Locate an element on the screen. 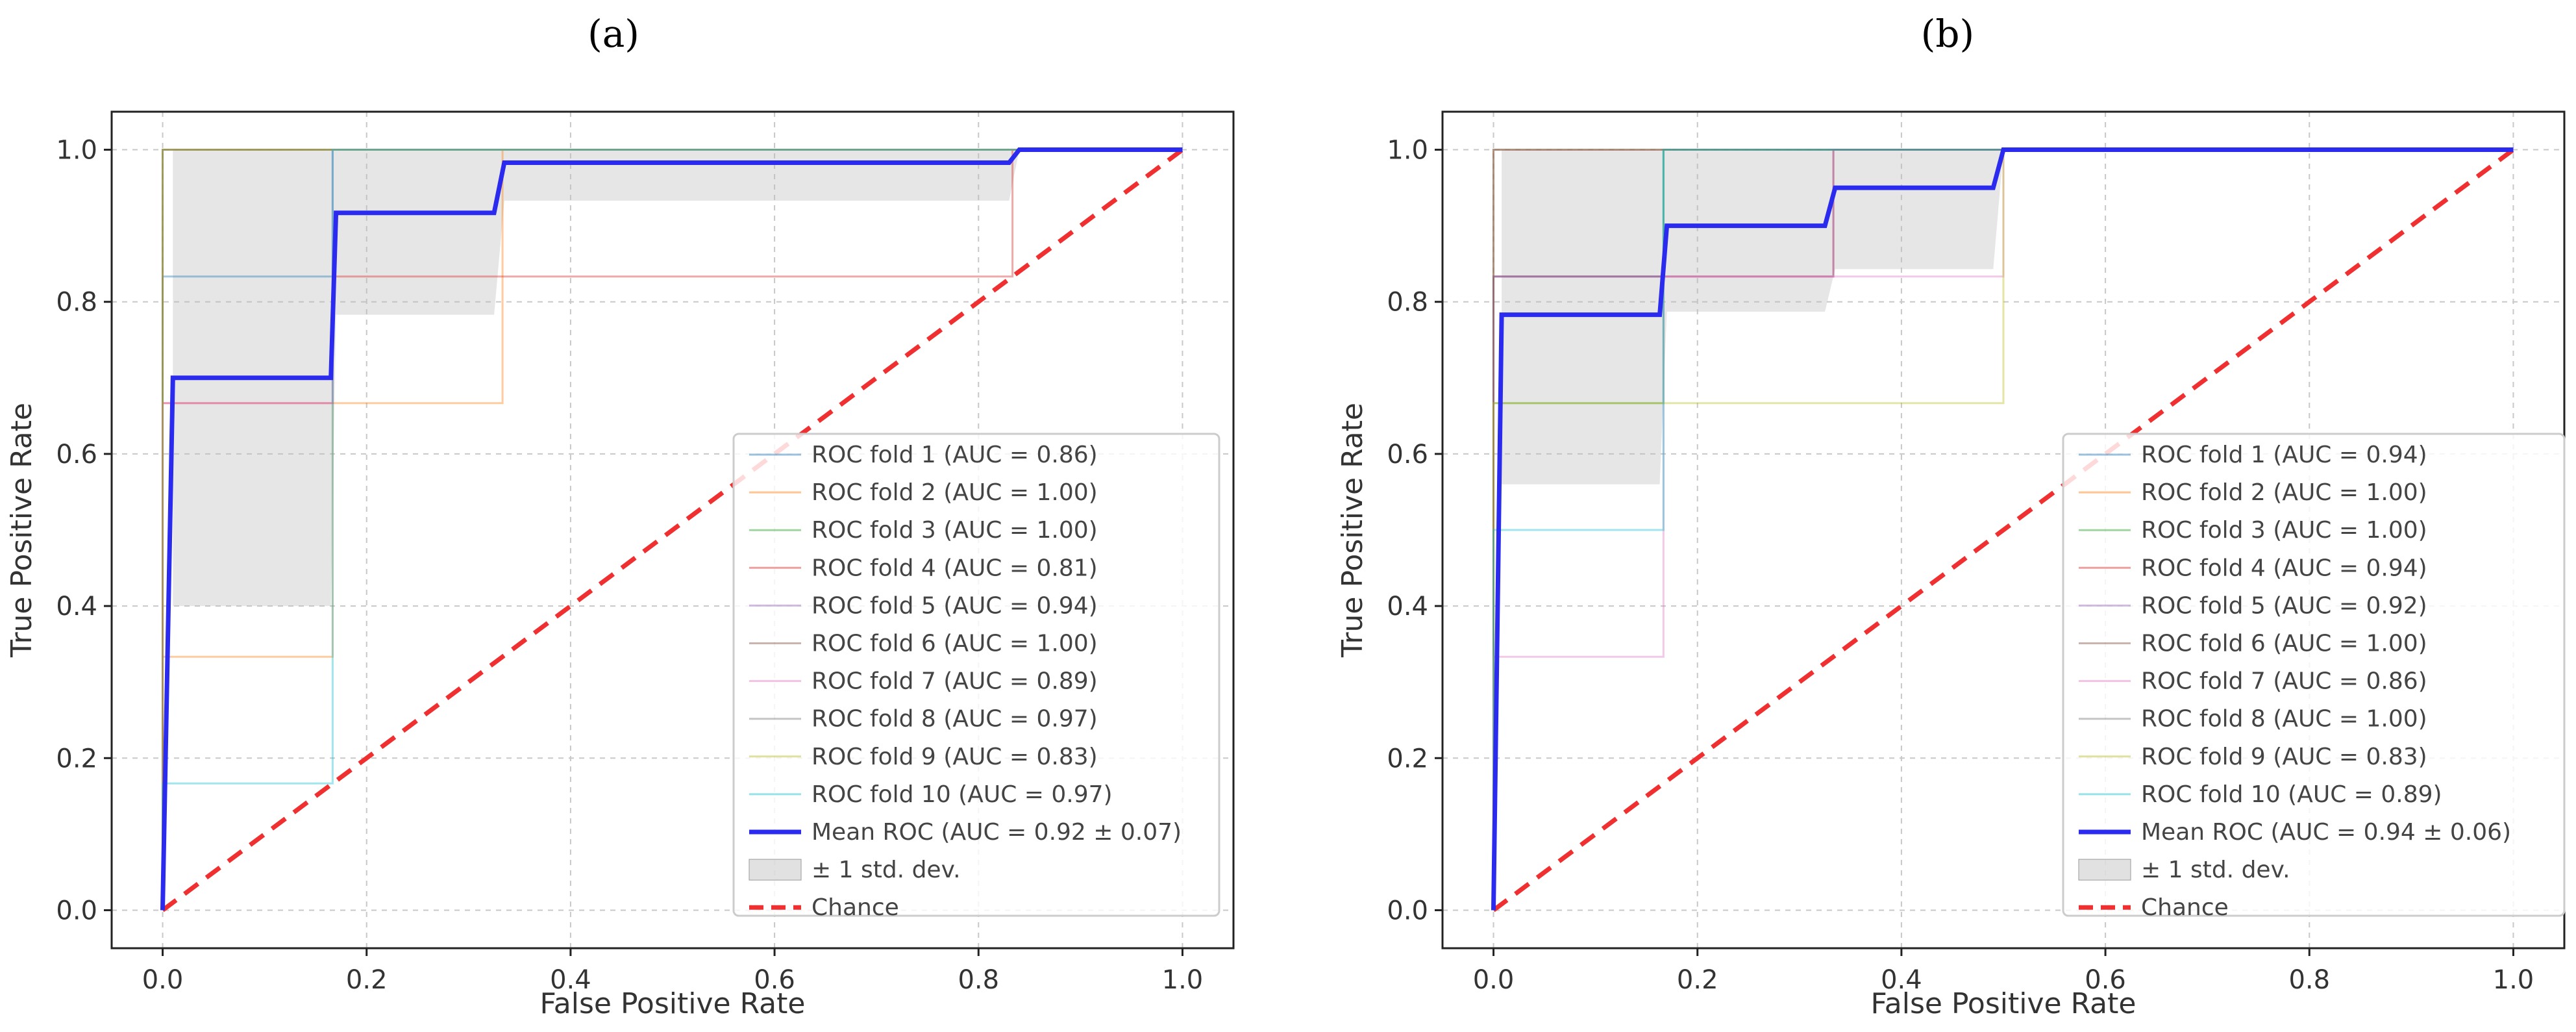 The width and height of the screenshot is (2576, 1032). legend-label-fold-5: ROC fold 5 (AUC = 0.94) is located at coordinates (954, 605).